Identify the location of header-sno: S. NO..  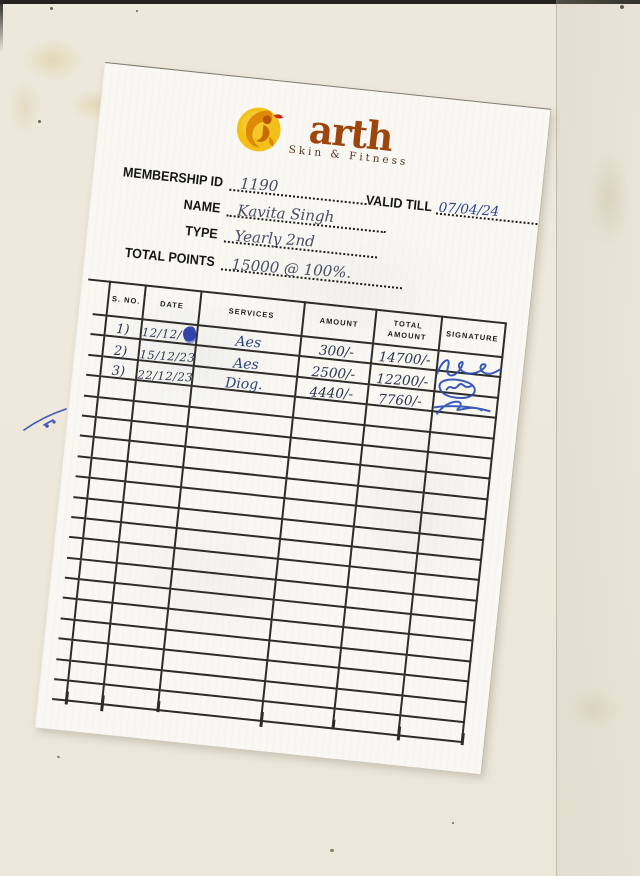
(126, 300).